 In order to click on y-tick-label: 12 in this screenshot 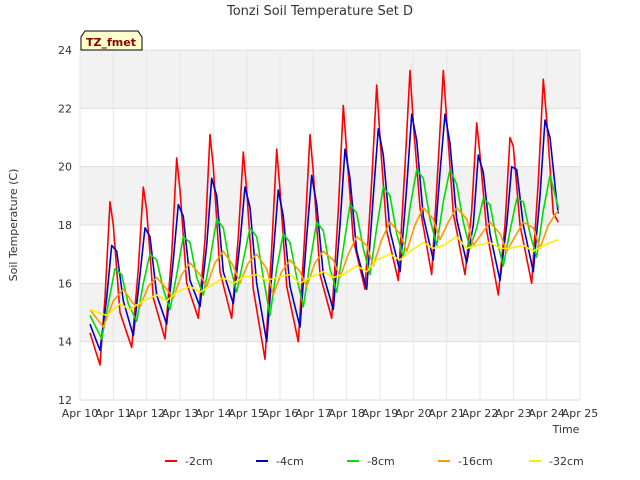, I will do `click(65, 400)`.